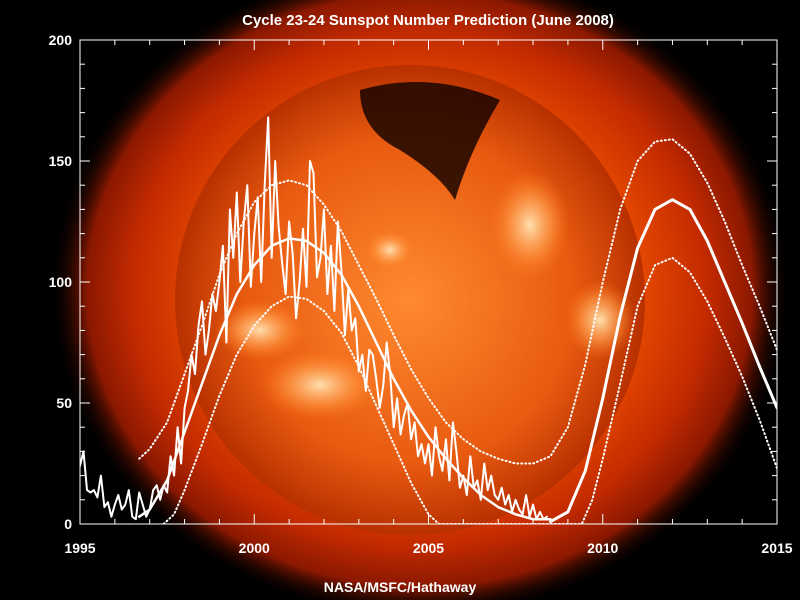 Image resolution: width=800 pixels, height=600 pixels. Describe the element at coordinates (400, 587) in the screenshot. I see `credit-label: NASA/MSFC/Hathaway` at that location.